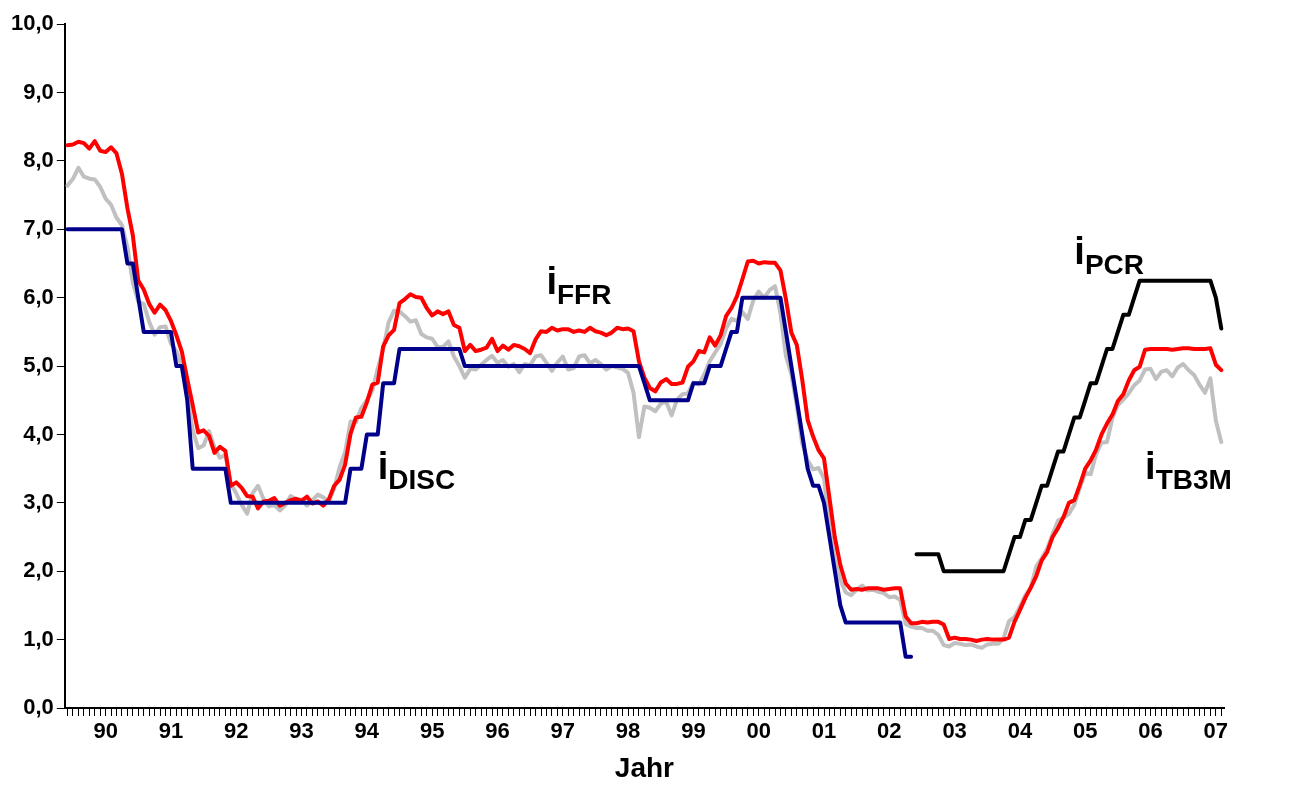 This screenshot has height=798, width=1292. I want to click on y-tick-label: 1,0, so click(38, 638).